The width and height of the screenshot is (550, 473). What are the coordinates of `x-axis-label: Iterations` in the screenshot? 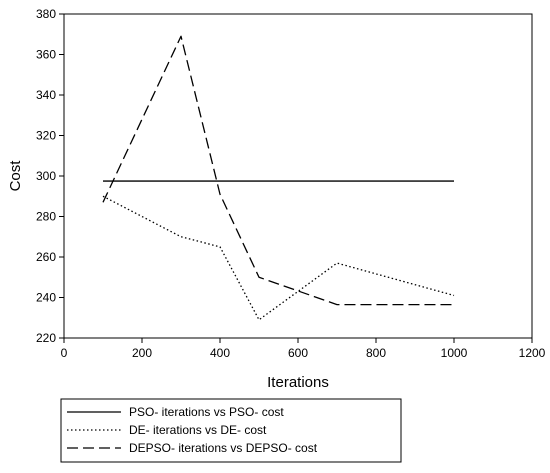 It's located at (298, 382).